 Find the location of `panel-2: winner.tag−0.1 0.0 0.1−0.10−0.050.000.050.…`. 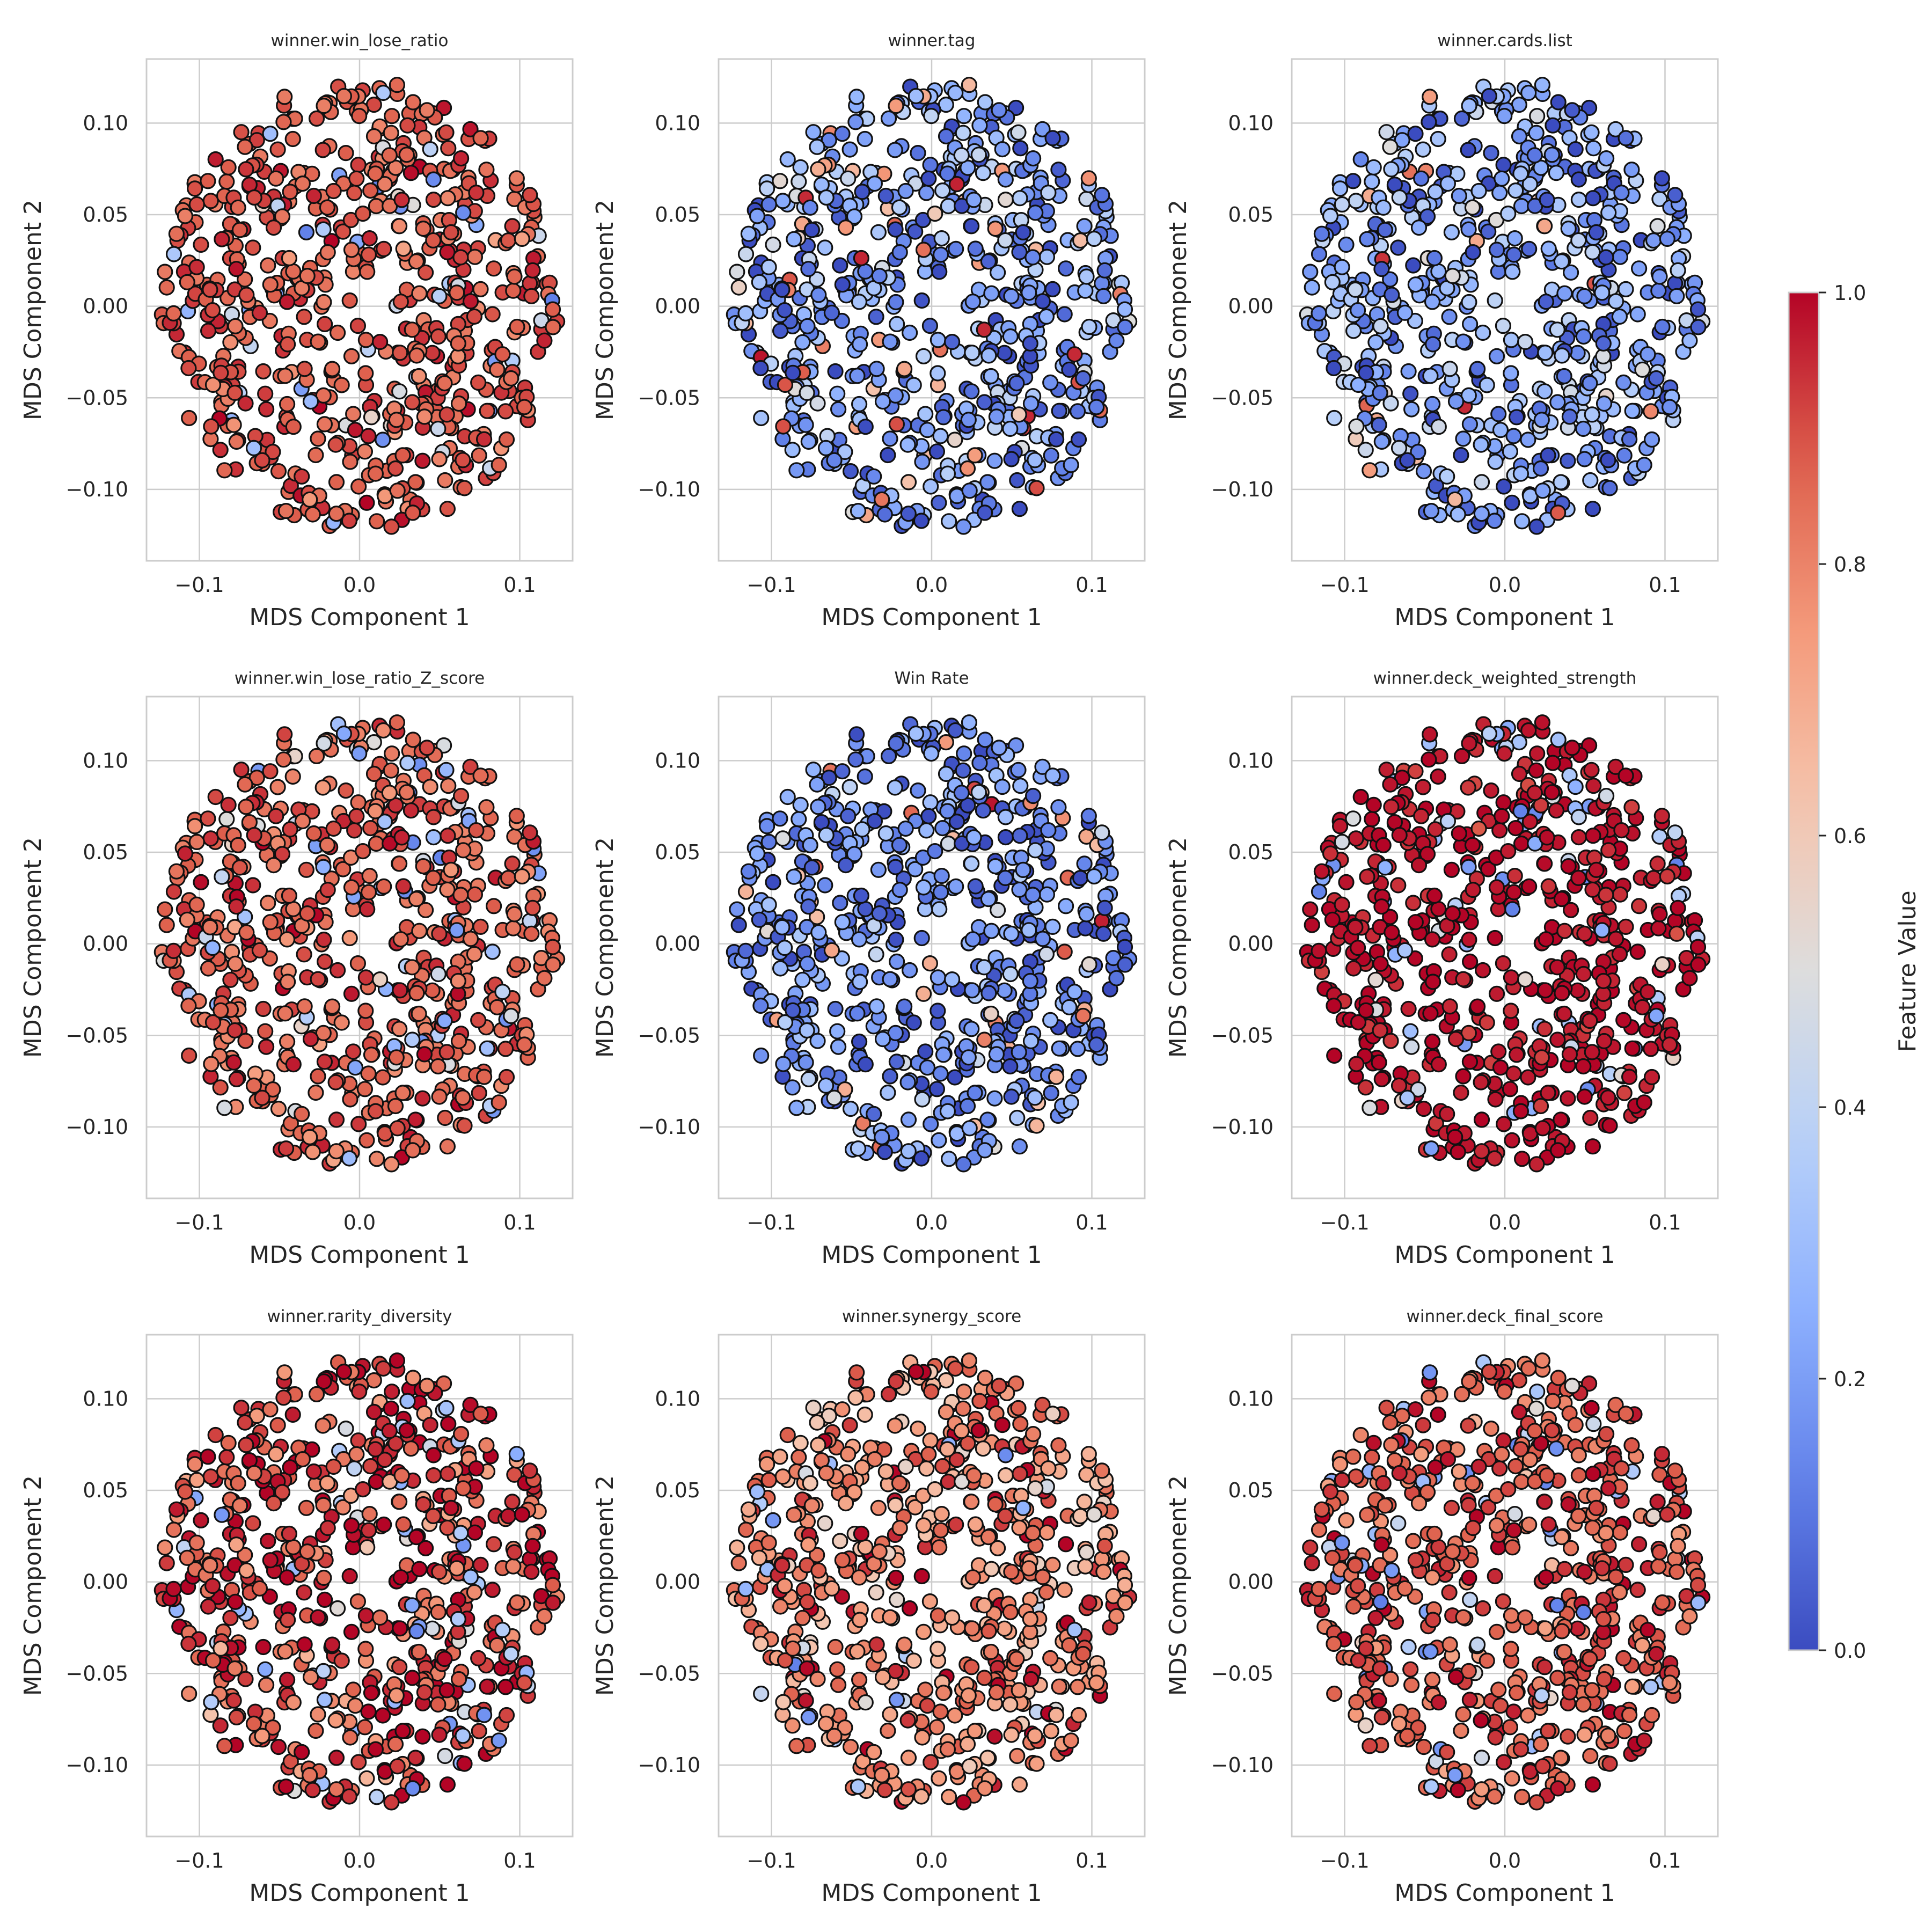

panel-2: winner.tag−0.1 0.0 0.1−0.10−0.050.000.050.… is located at coordinates (868, 331).